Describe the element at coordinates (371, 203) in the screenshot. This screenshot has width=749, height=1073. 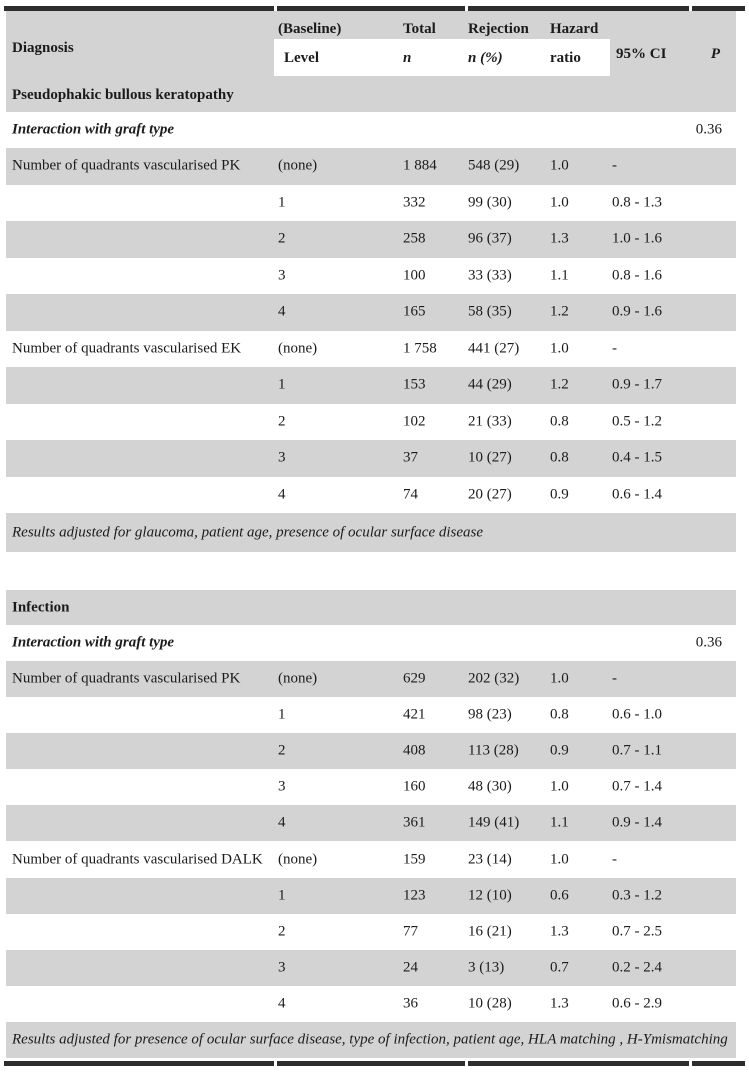
I see `table-row: 1 332 99 (30) 1.0 0.8 - 1.3` at that location.